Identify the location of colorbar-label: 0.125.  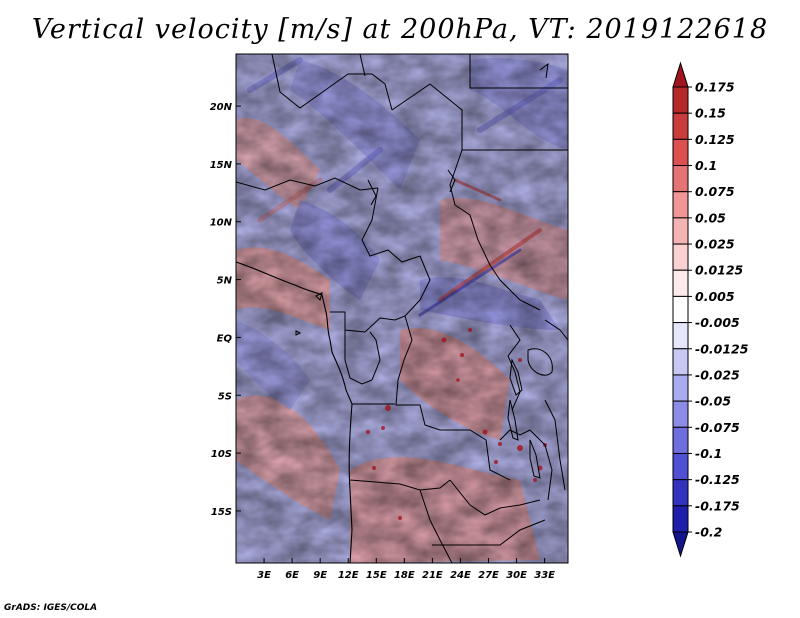
(715, 139).